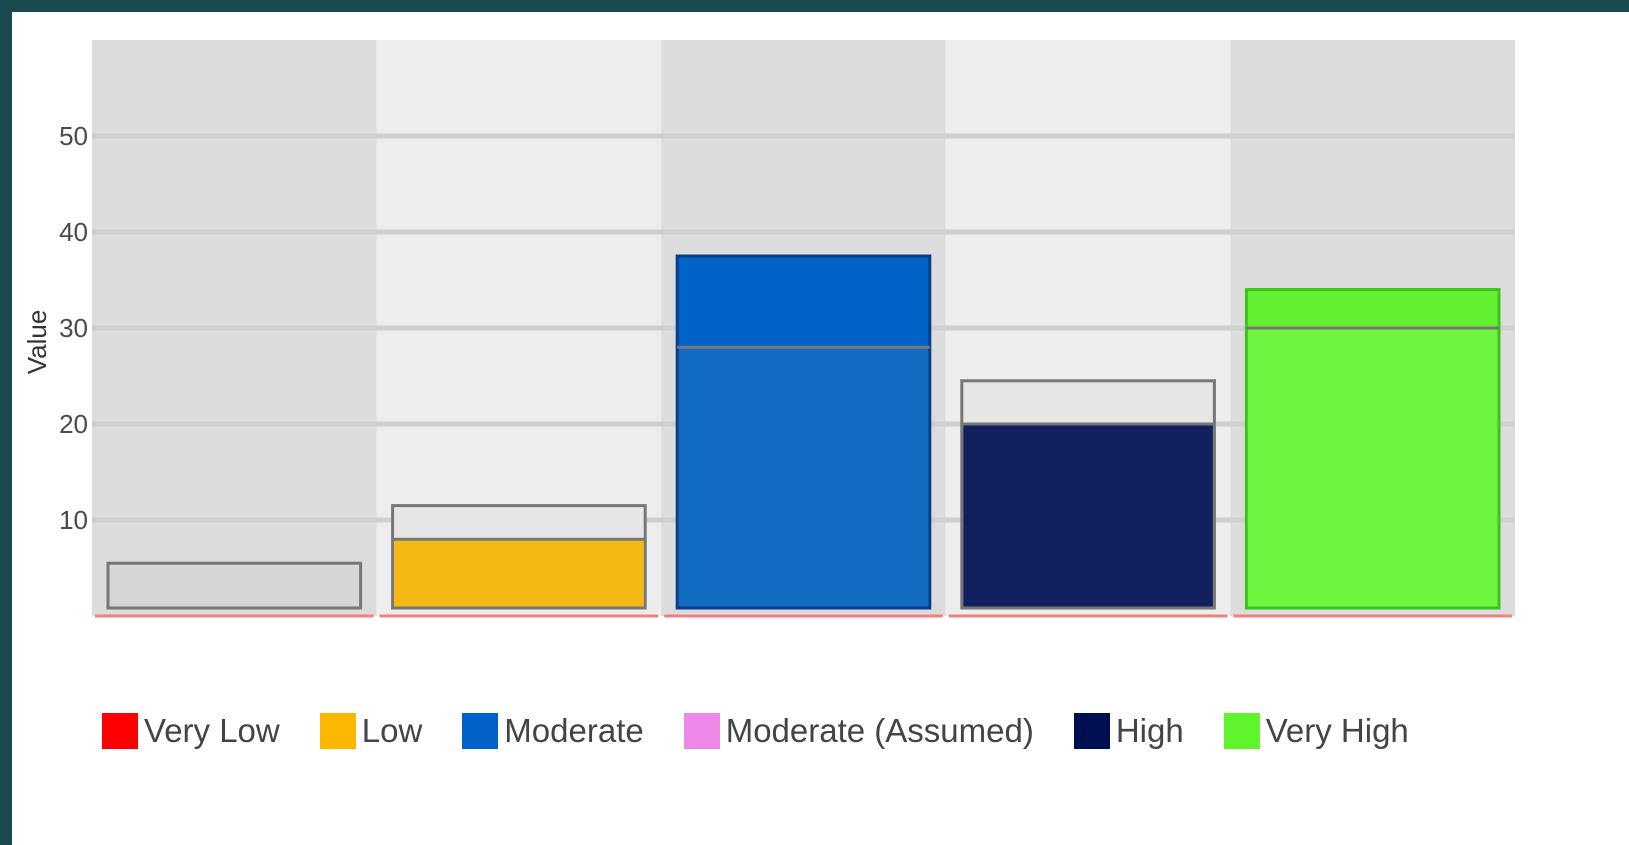 The image size is (1629, 845). Describe the element at coordinates (1337, 730) in the screenshot. I see `legend-label: Very High` at that location.